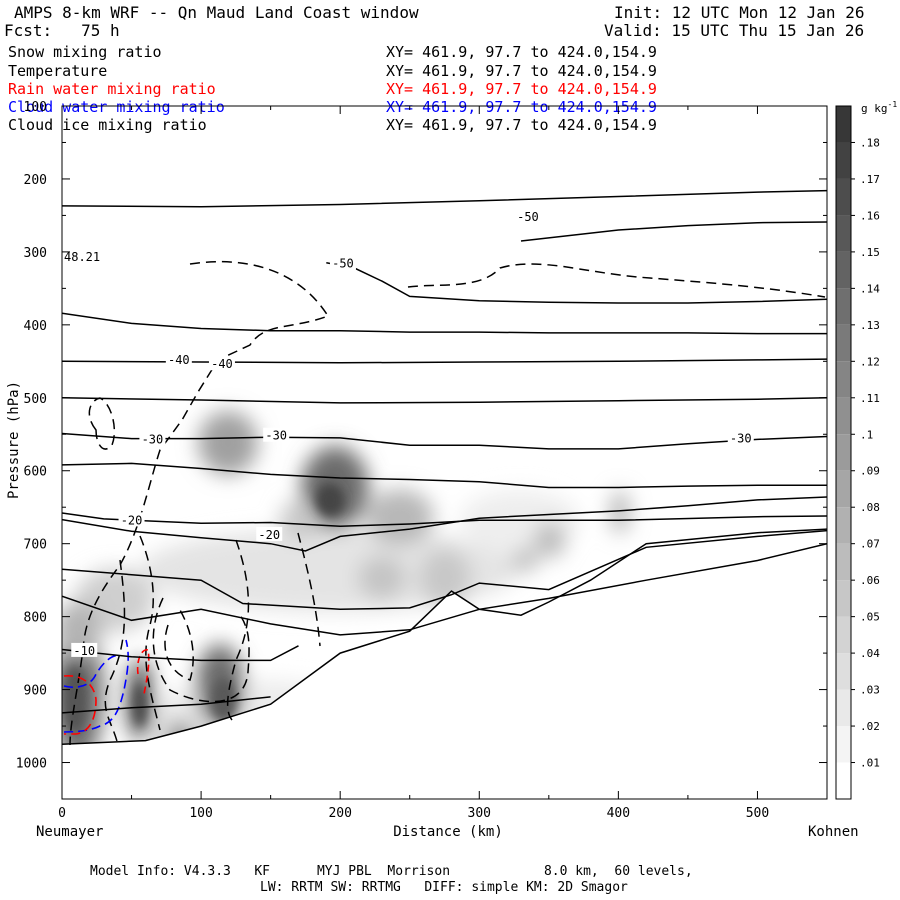 This screenshot has width=900, height=900. I want to click on colorbar-level-label: .06, so click(870, 580).